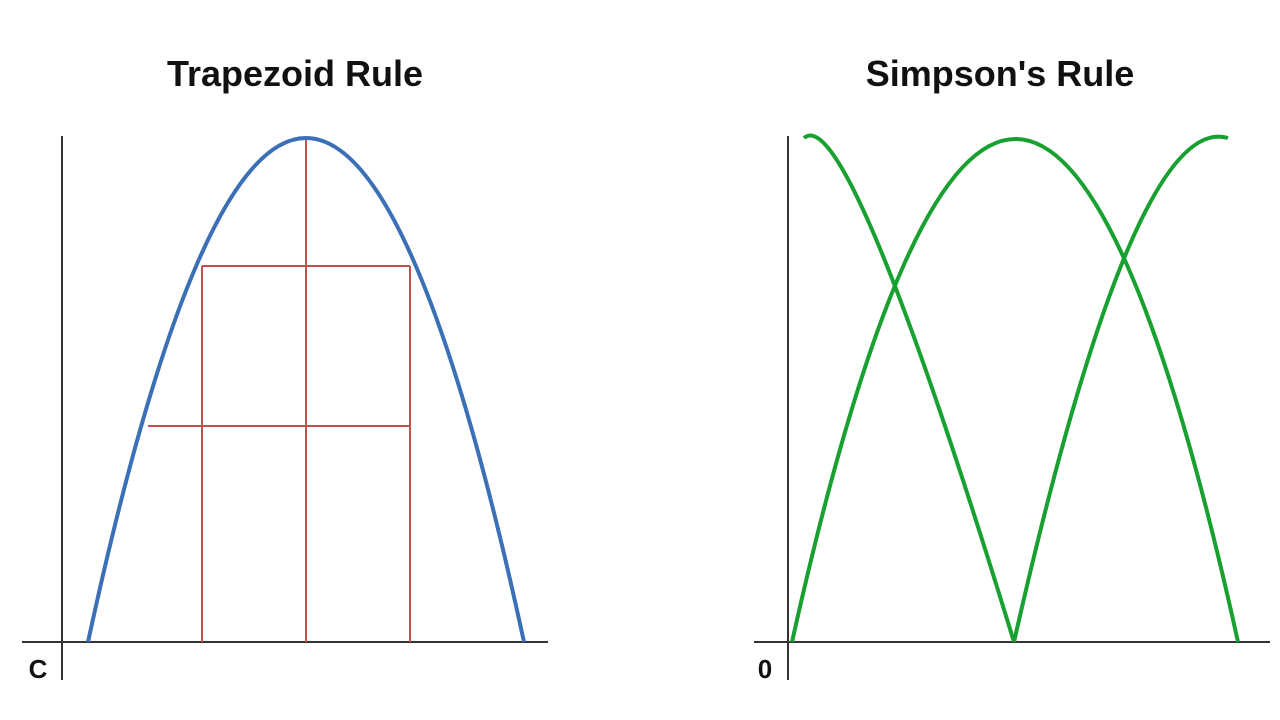 This screenshot has height=720, width=1280. Describe the element at coordinates (38, 669) in the screenshot. I see `trapezoid-origin-label: C` at that location.